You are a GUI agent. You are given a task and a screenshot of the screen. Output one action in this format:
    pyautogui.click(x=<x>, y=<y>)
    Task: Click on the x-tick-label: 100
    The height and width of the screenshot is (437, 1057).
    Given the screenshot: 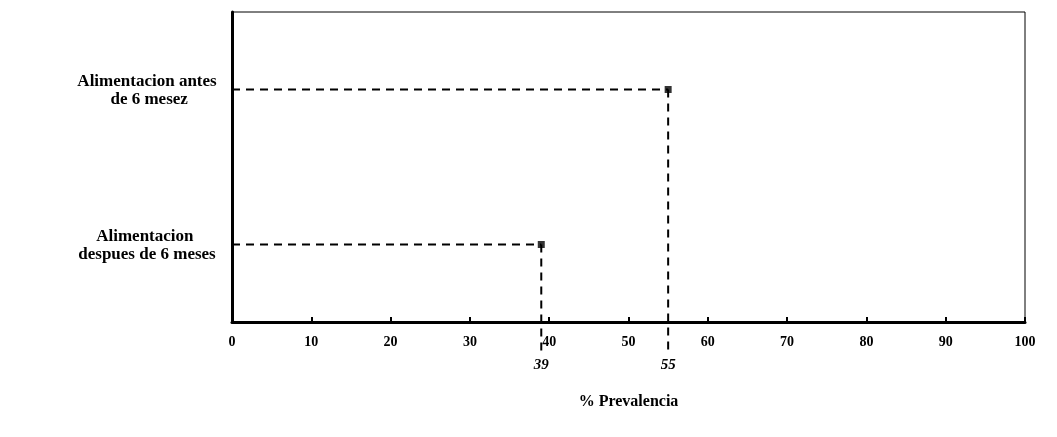 What is the action you would take?
    pyautogui.click(x=1025, y=341)
    